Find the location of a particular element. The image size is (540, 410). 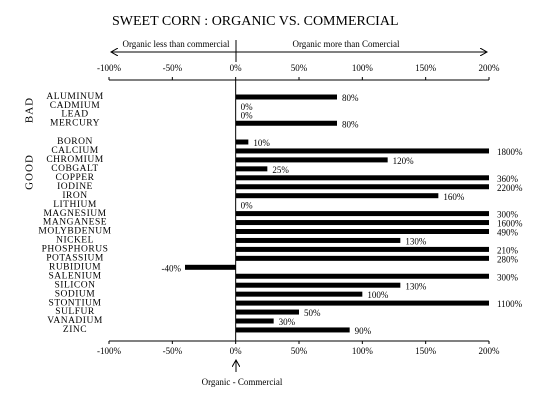

category-label: NICKEL is located at coordinates (75, 241).